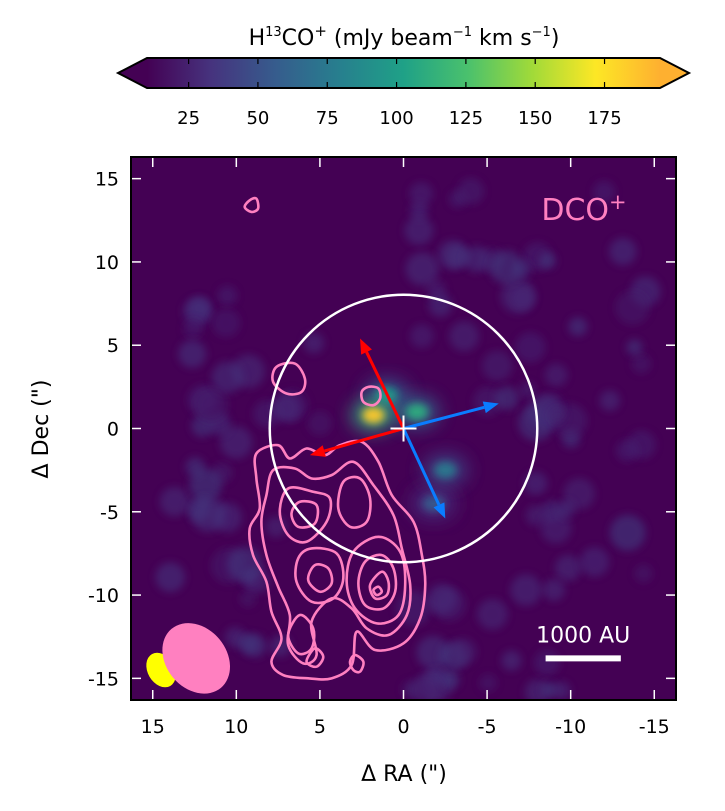 This screenshot has height=811, width=725. I want to click on x-tick-label: -15, so click(654, 727).